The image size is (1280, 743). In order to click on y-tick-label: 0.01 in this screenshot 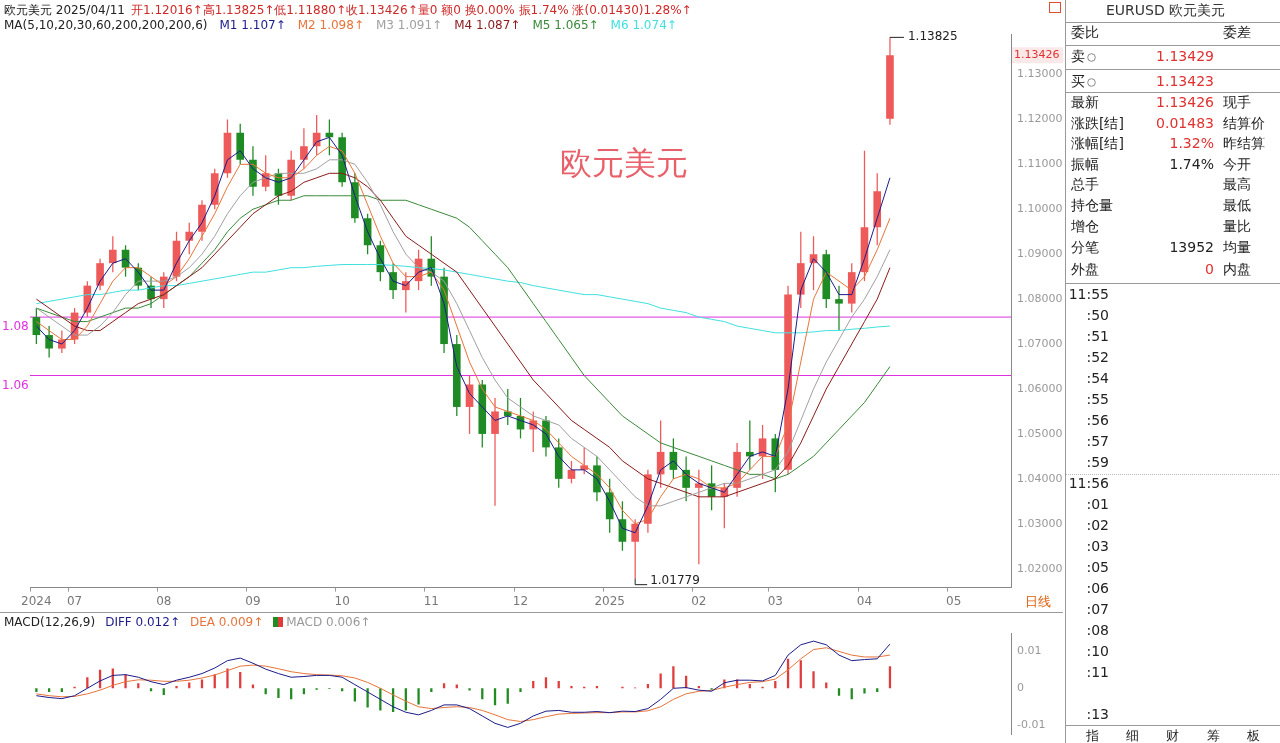, I will do `click(1029, 651)`.